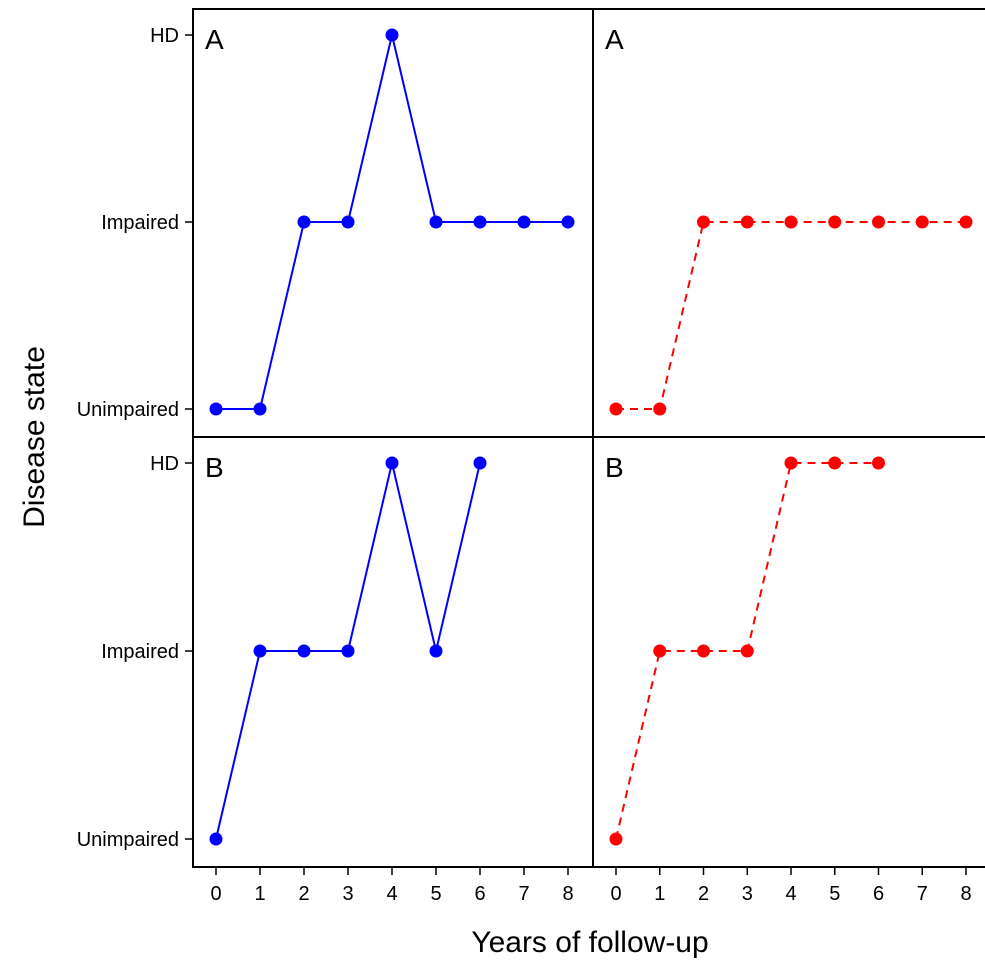 The image size is (985, 967). I want to click on panel-b-latent: B, so click(745, 649).